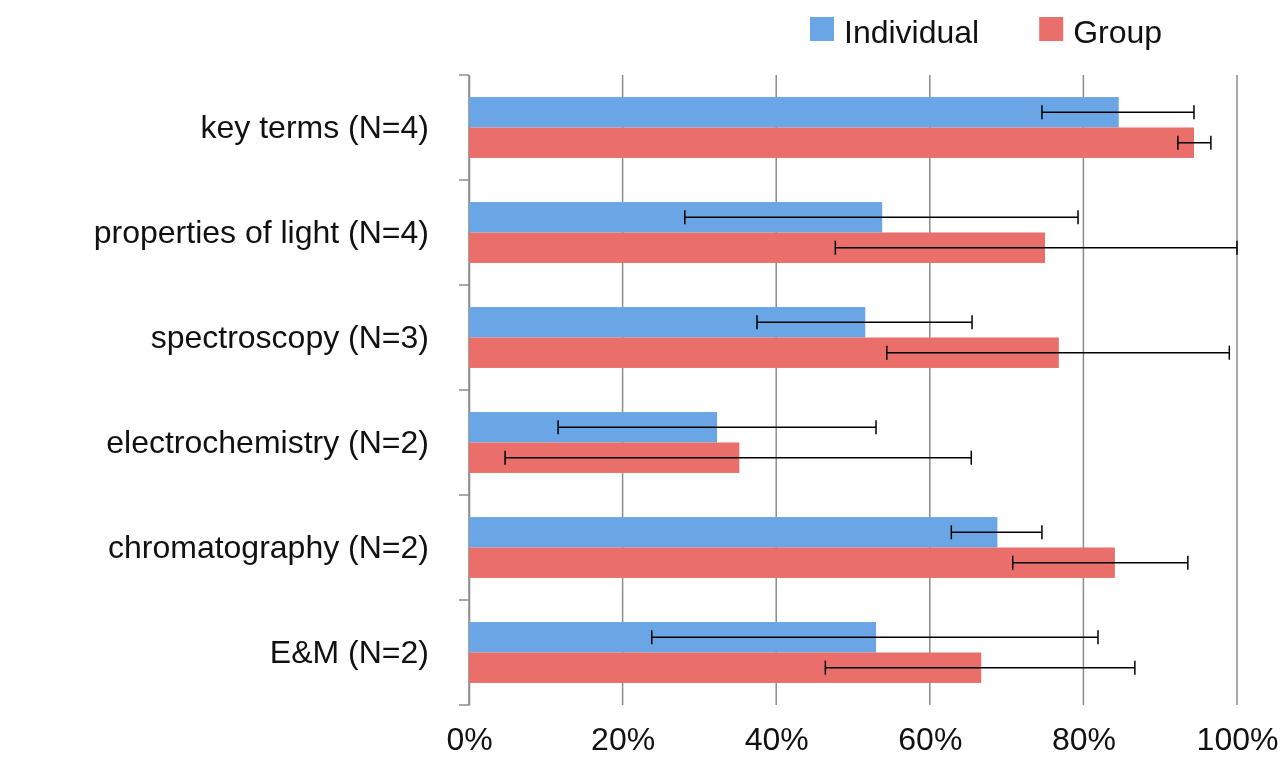 The height and width of the screenshot is (762, 1287). What do you see at coordinates (912, 32) in the screenshot?
I see `legend-label: Individual` at bounding box center [912, 32].